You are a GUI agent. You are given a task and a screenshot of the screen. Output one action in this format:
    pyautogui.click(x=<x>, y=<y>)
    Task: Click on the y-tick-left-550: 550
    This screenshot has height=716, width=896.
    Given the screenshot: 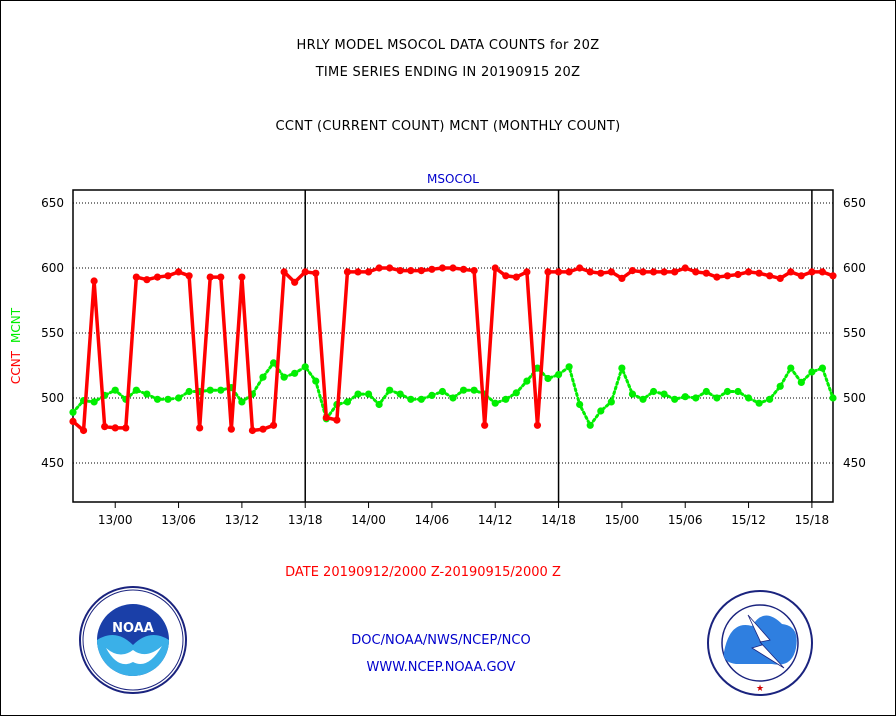 What is the action you would take?
    pyautogui.click(x=52, y=333)
    